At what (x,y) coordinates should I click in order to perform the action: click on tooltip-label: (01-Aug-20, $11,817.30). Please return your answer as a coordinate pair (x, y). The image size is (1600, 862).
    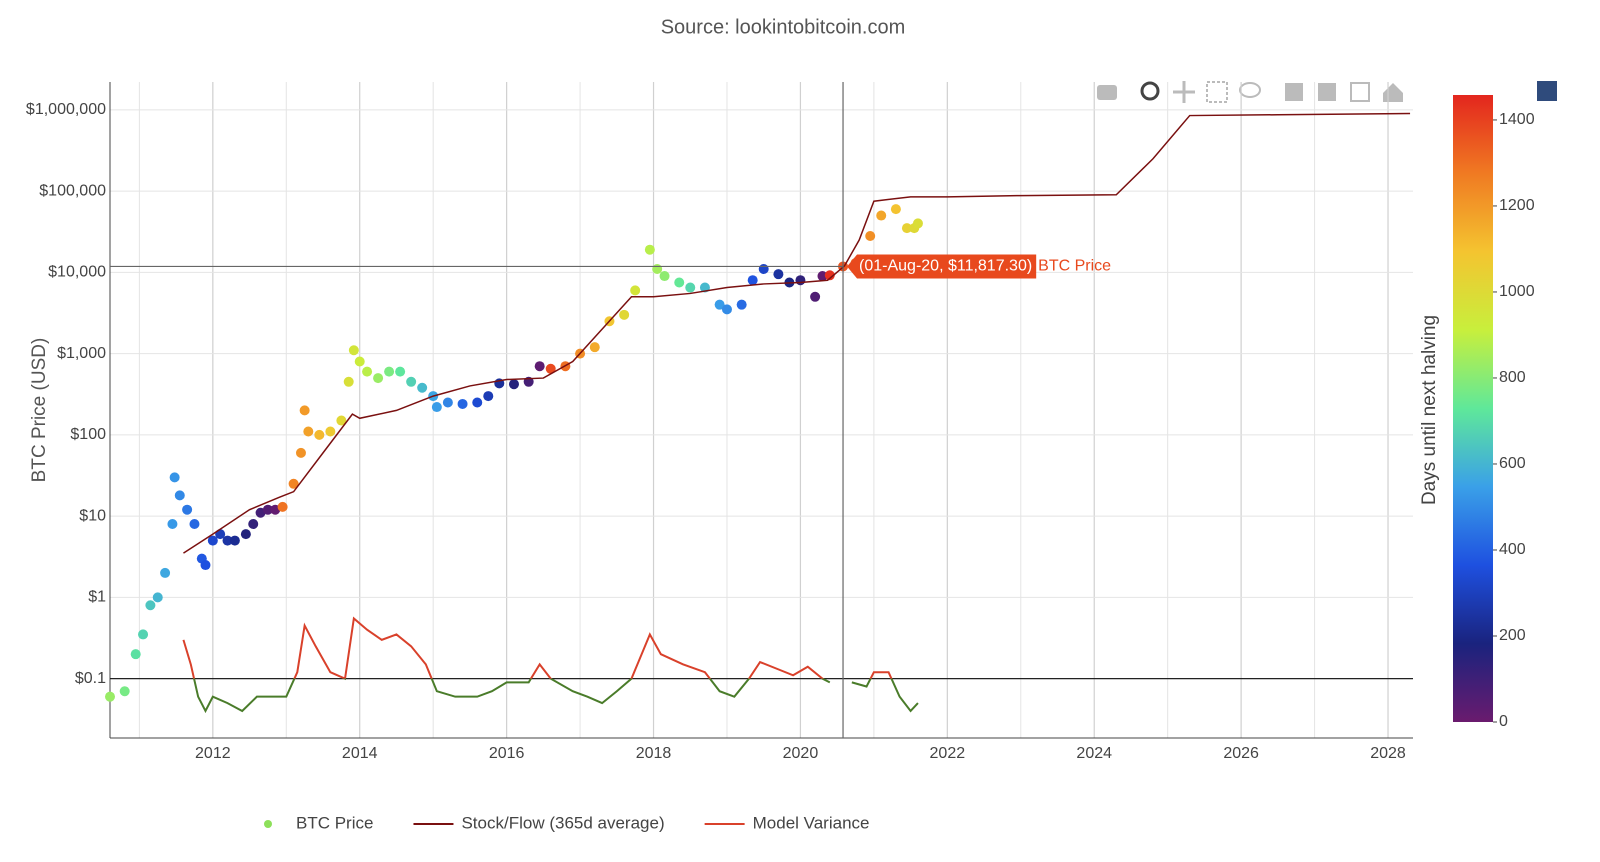
    Looking at the image, I should click on (945, 266).